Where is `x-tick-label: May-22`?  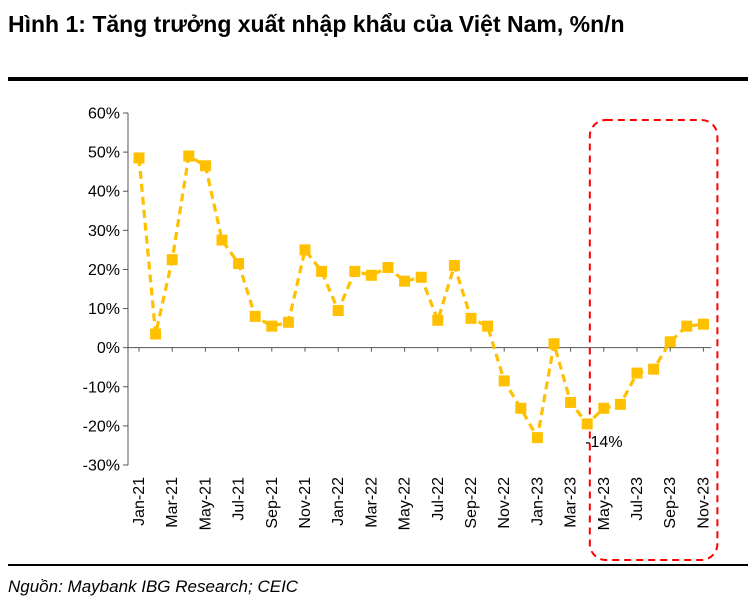 x-tick-label: May-22 is located at coordinates (405, 503).